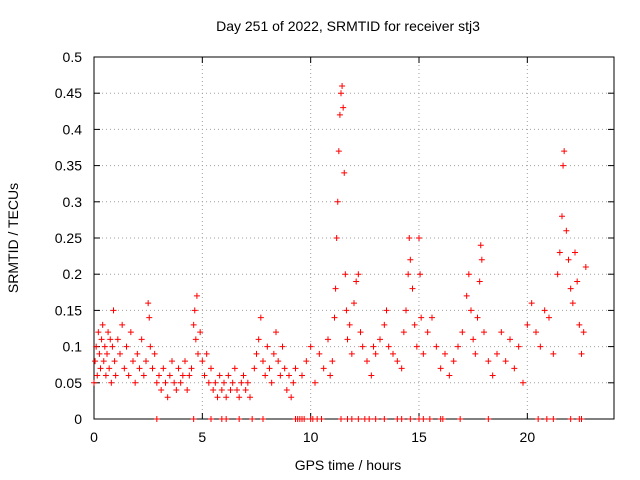 The image size is (640, 480). Describe the element at coordinates (73, 57) in the screenshot. I see `y-tick-label: 0.5` at that location.